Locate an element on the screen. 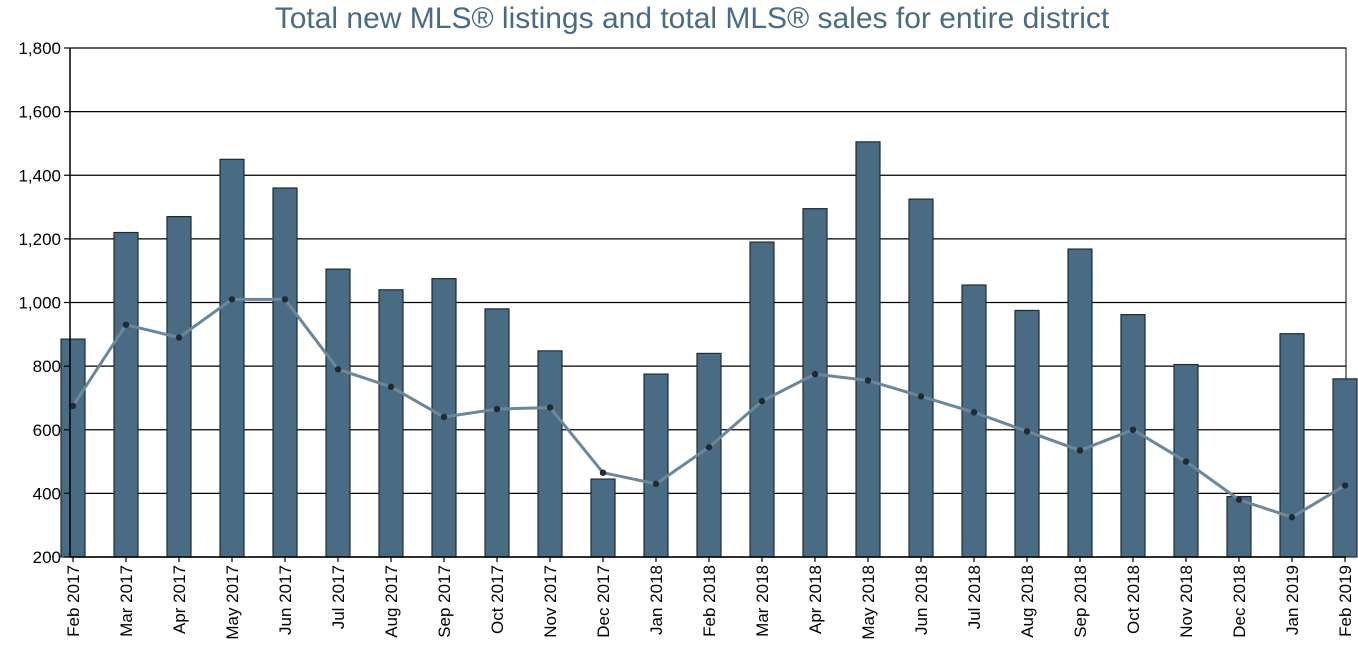 The width and height of the screenshot is (1358, 668). y-tick-label: 1,800 is located at coordinates (39, 48).